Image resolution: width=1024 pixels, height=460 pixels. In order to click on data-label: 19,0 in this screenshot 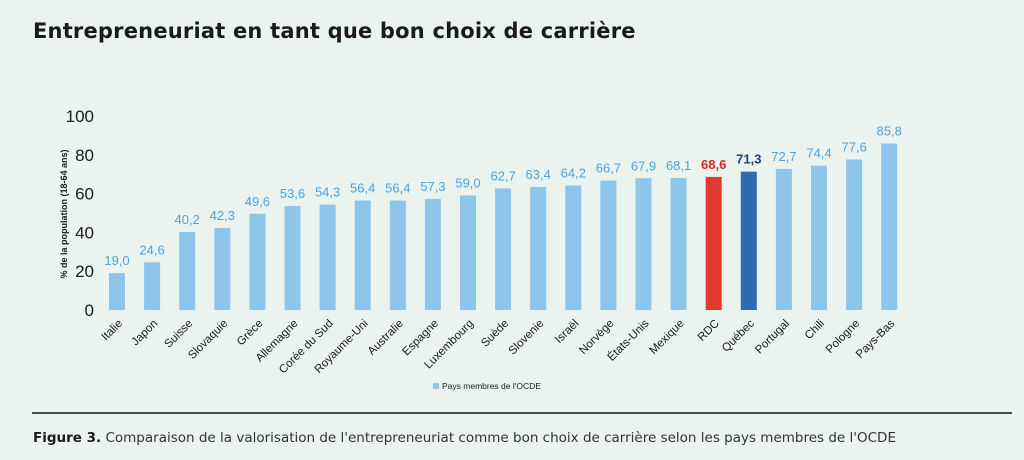, I will do `click(116, 260)`.